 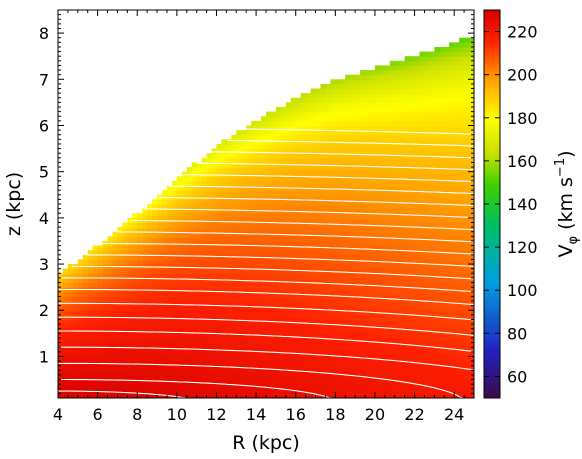 What do you see at coordinates (44, 310) in the screenshot?
I see `y-tick-label: 2` at bounding box center [44, 310].